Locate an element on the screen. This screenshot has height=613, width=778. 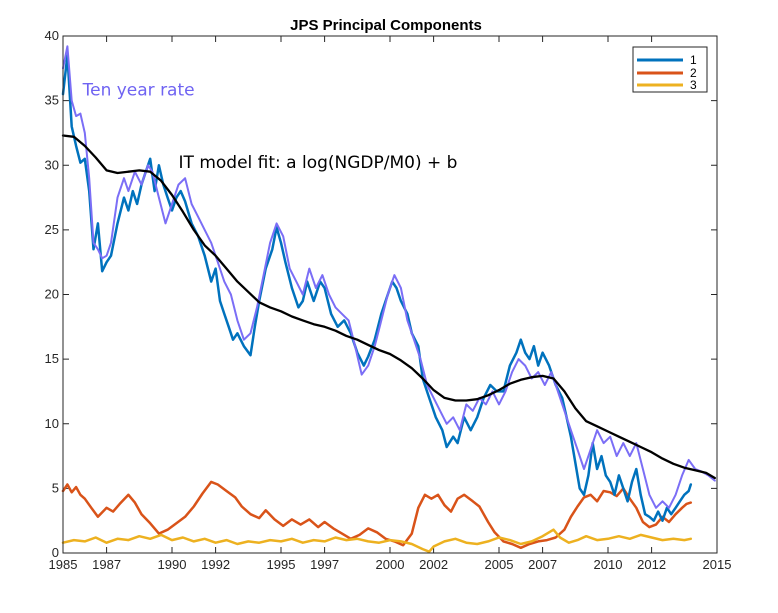
x-tick-label-2002: 2002 is located at coordinates (433, 564).